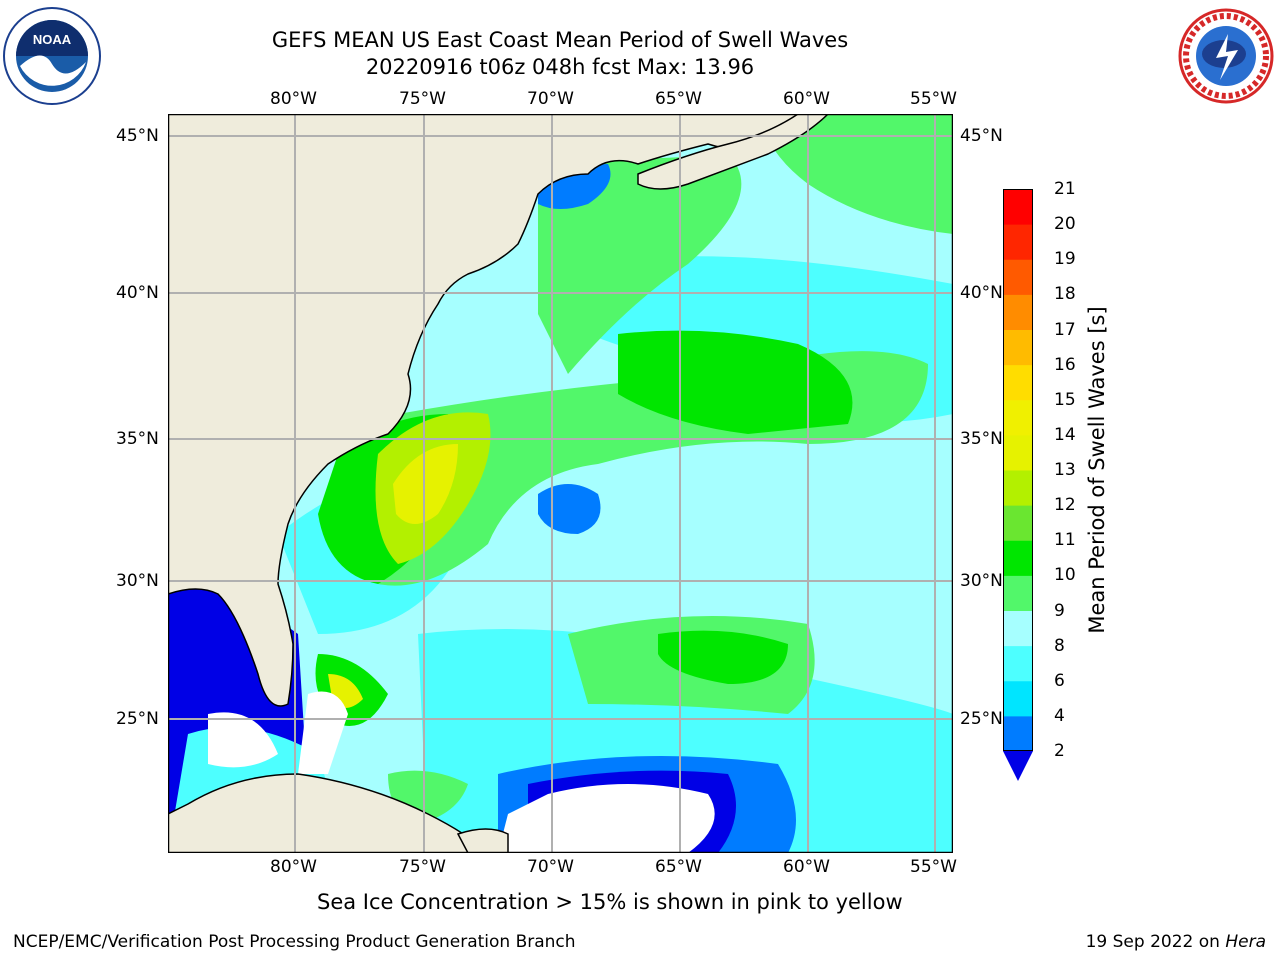 The image size is (1280, 960). What do you see at coordinates (1065, 329) in the screenshot?
I see `colorbar-tick-label: 17` at bounding box center [1065, 329].